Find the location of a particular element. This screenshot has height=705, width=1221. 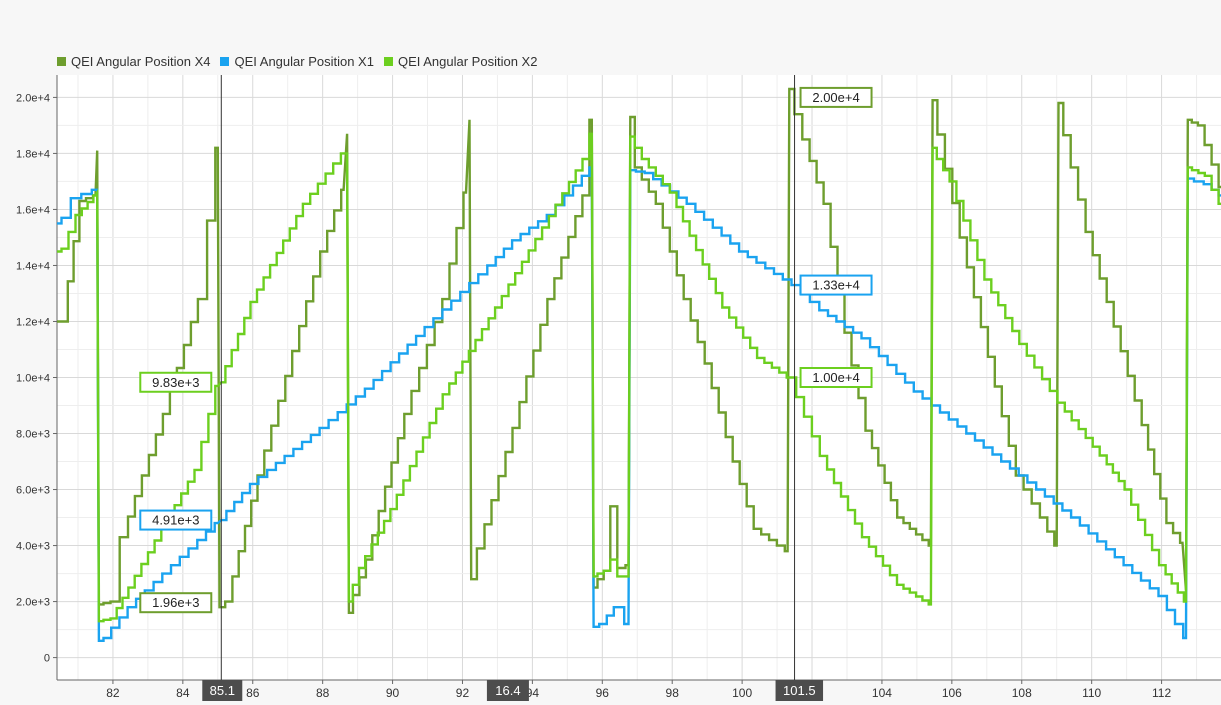

x-tick-label: 90 is located at coordinates (393, 693).